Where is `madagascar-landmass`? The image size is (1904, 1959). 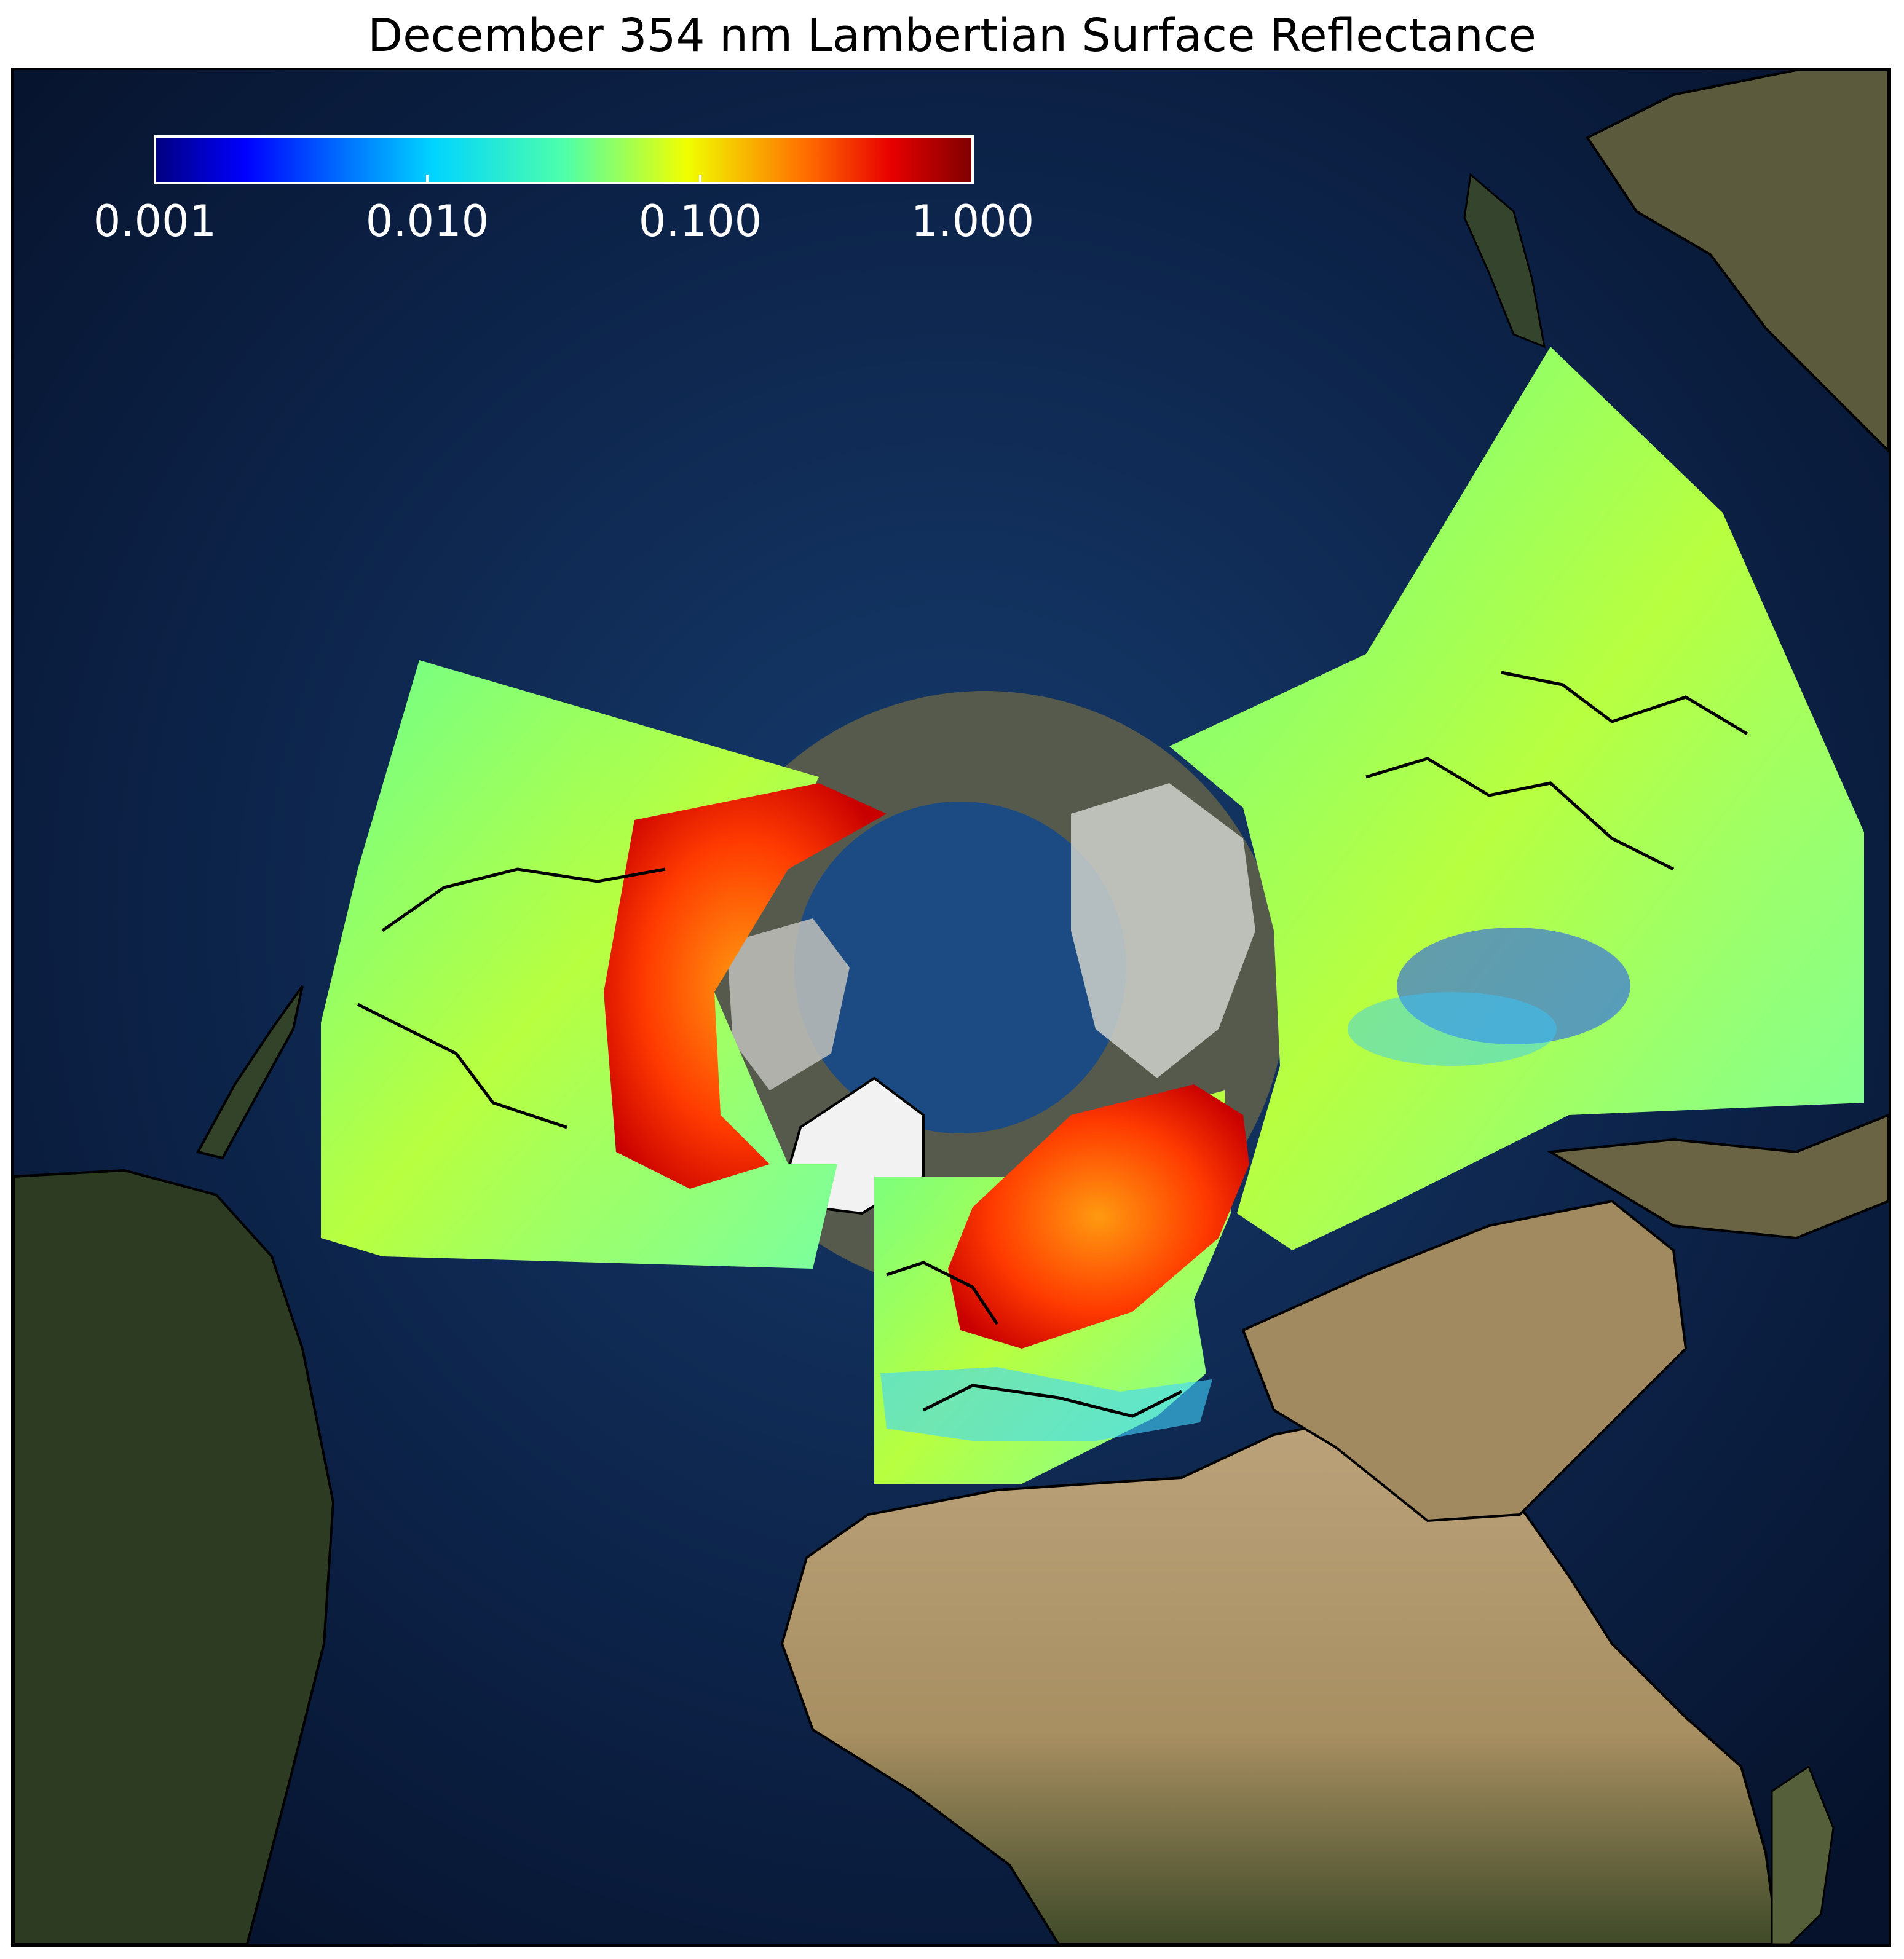 madagascar-landmass is located at coordinates (1803, 1855).